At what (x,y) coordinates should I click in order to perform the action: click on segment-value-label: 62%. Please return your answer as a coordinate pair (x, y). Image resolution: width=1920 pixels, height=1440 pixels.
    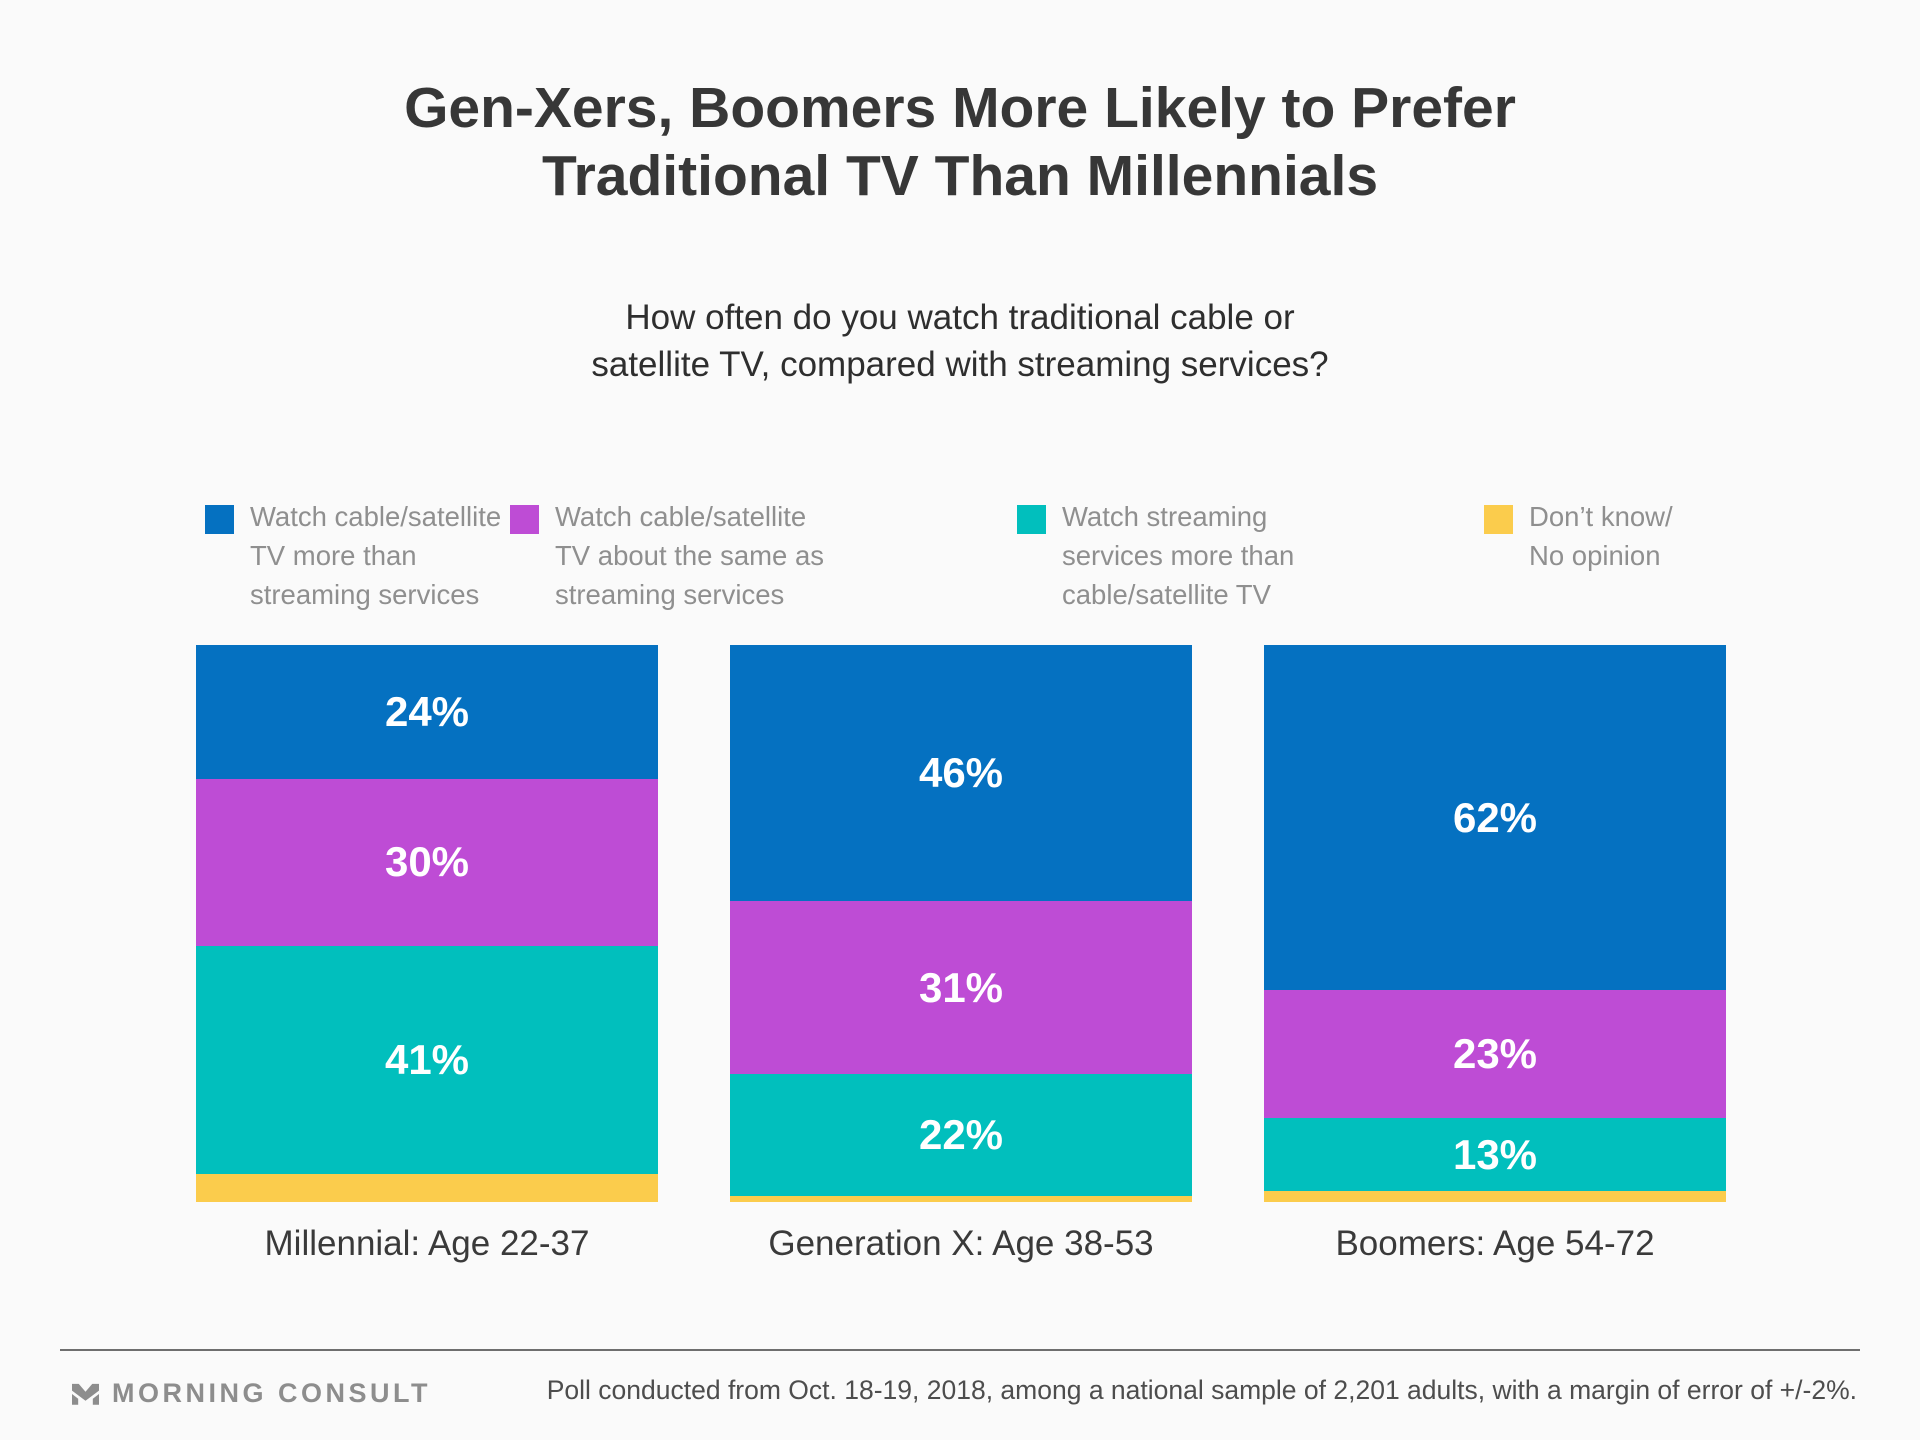
    Looking at the image, I should click on (1495, 817).